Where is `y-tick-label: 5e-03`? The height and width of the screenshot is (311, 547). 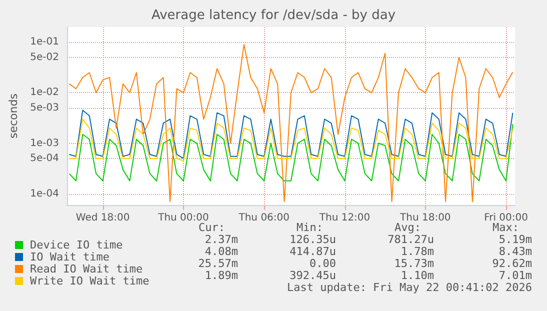
y-tick-label: 5e-03 is located at coordinates (44, 108).